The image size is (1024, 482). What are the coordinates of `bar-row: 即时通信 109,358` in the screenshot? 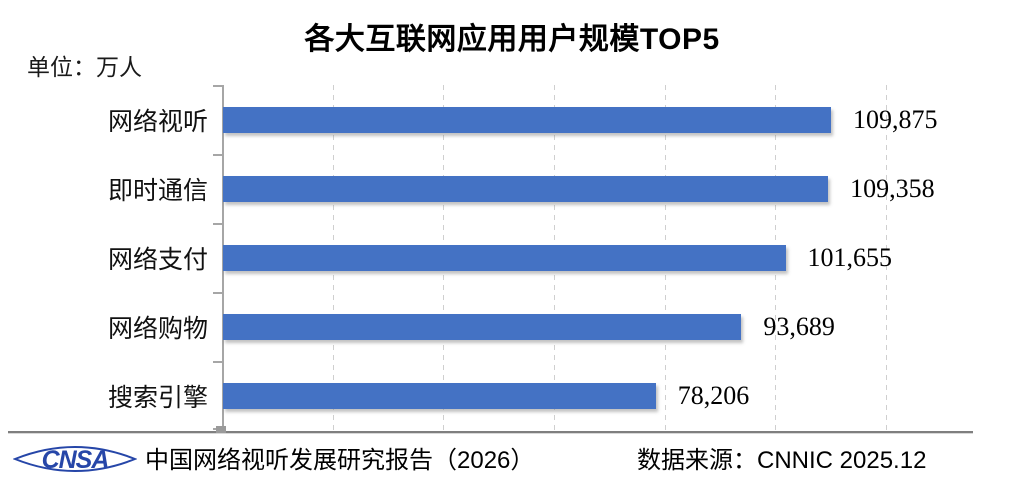 It's located at (560, 188).